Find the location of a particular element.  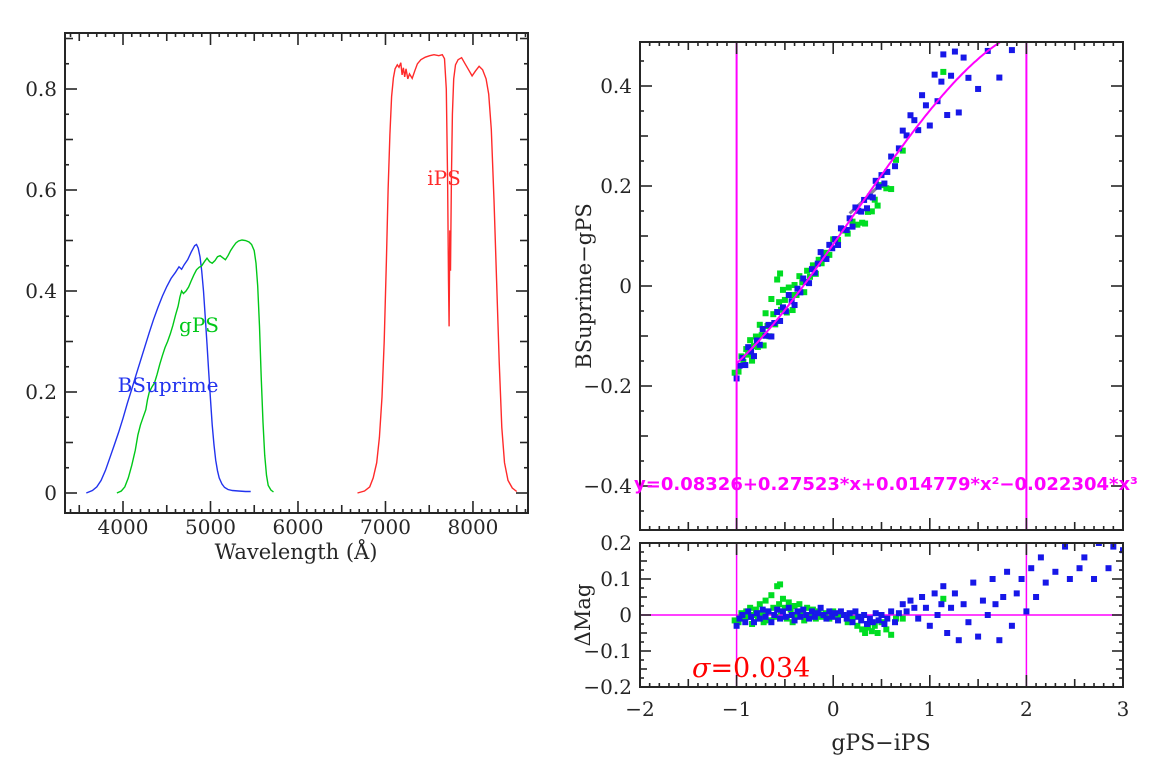

y-tick-label: 0.4 is located at coordinates (41, 291).